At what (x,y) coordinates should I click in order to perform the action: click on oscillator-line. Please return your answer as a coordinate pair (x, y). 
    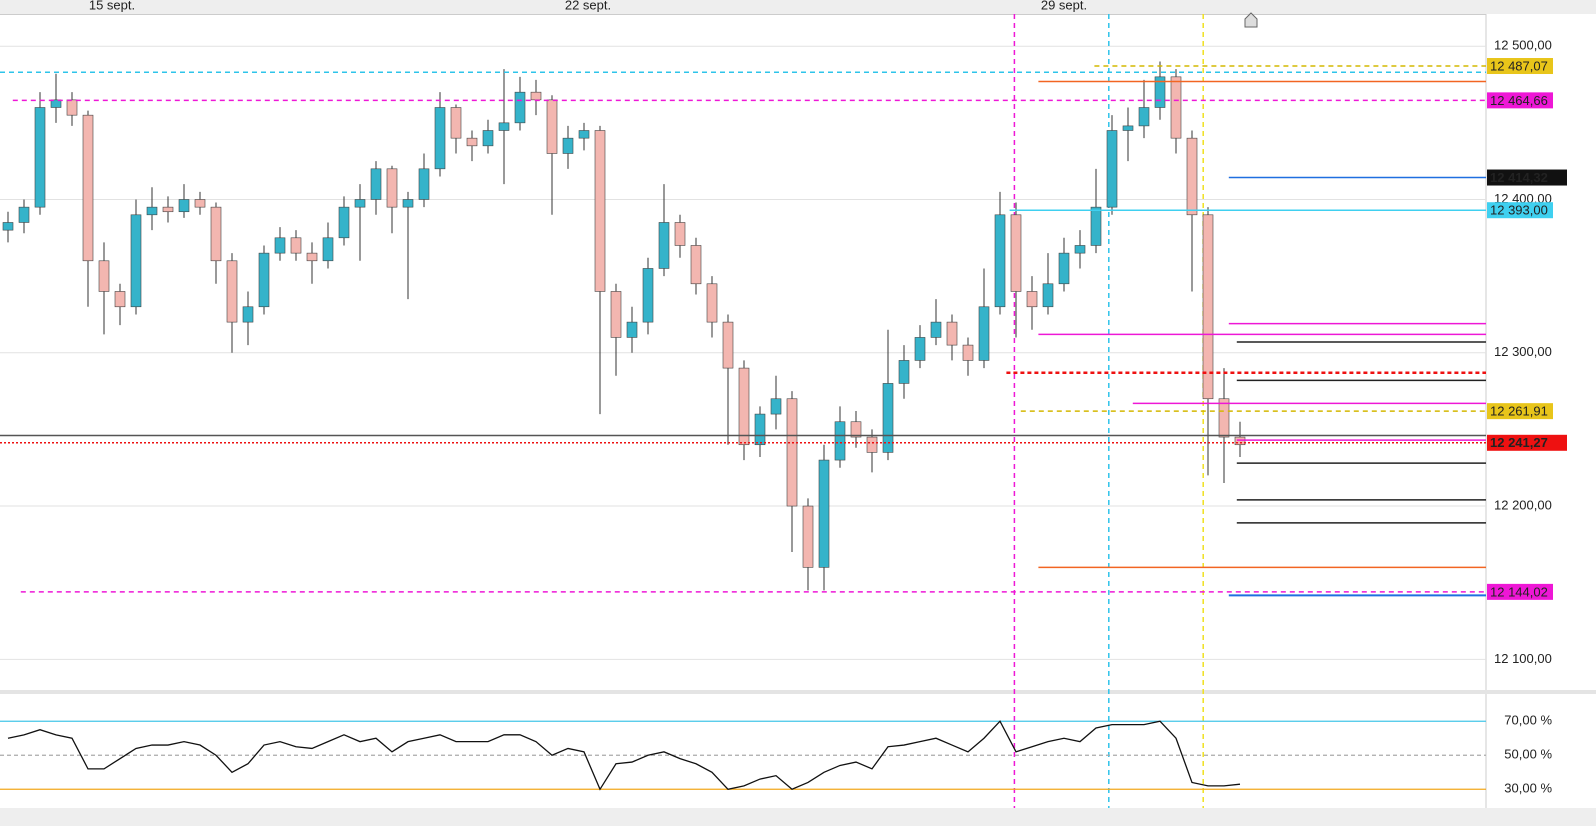
    Looking at the image, I should click on (624, 755).